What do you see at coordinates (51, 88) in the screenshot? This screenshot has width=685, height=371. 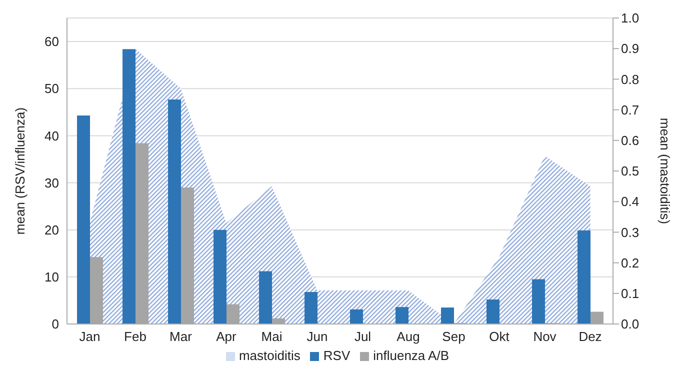 I see `y-tick-label: 50` at bounding box center [51, 88].